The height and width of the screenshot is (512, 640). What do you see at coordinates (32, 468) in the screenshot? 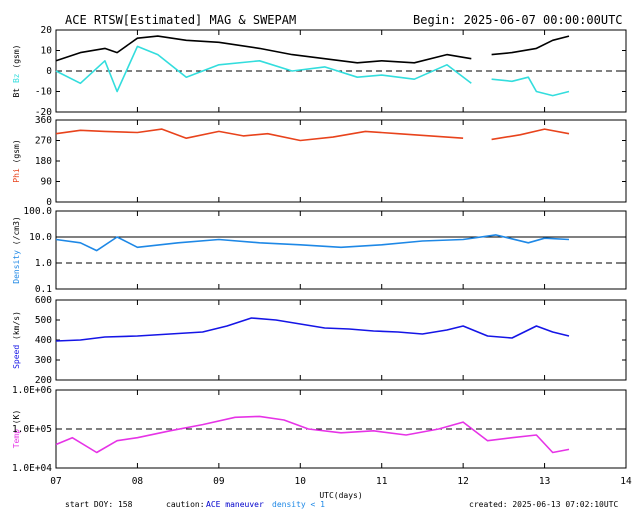
I see `y-tick-label: 1.0E+04` at bounding box center [32, 468].